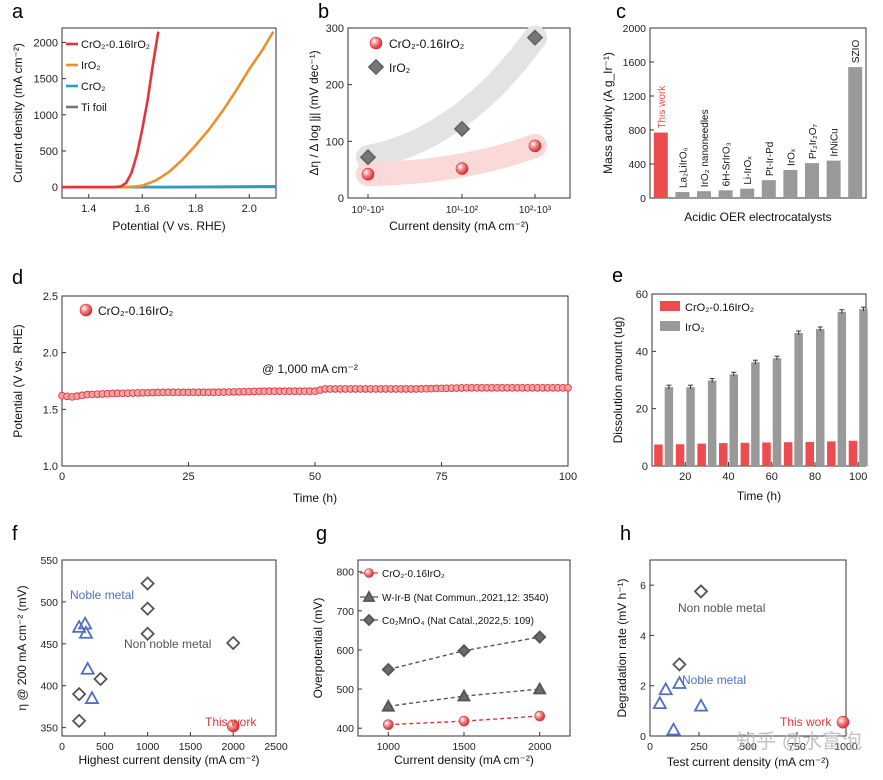  Describe the element at coordinates (86, 310) in the screenshot. I see `d-legend-swatch` at that location.